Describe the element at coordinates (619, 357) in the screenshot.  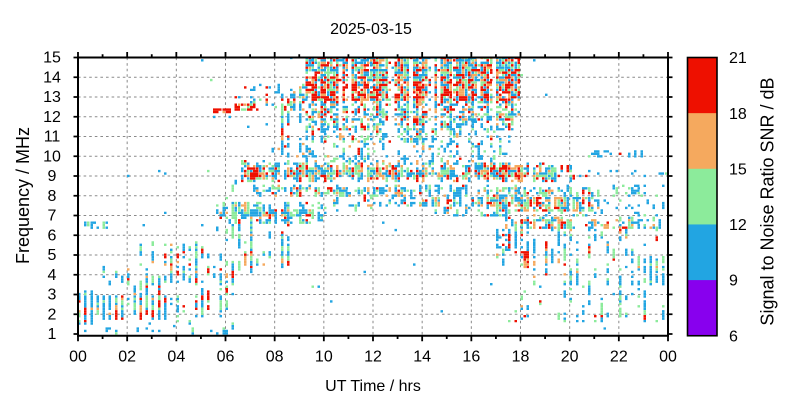
I see `svg-text: 22` at that location.